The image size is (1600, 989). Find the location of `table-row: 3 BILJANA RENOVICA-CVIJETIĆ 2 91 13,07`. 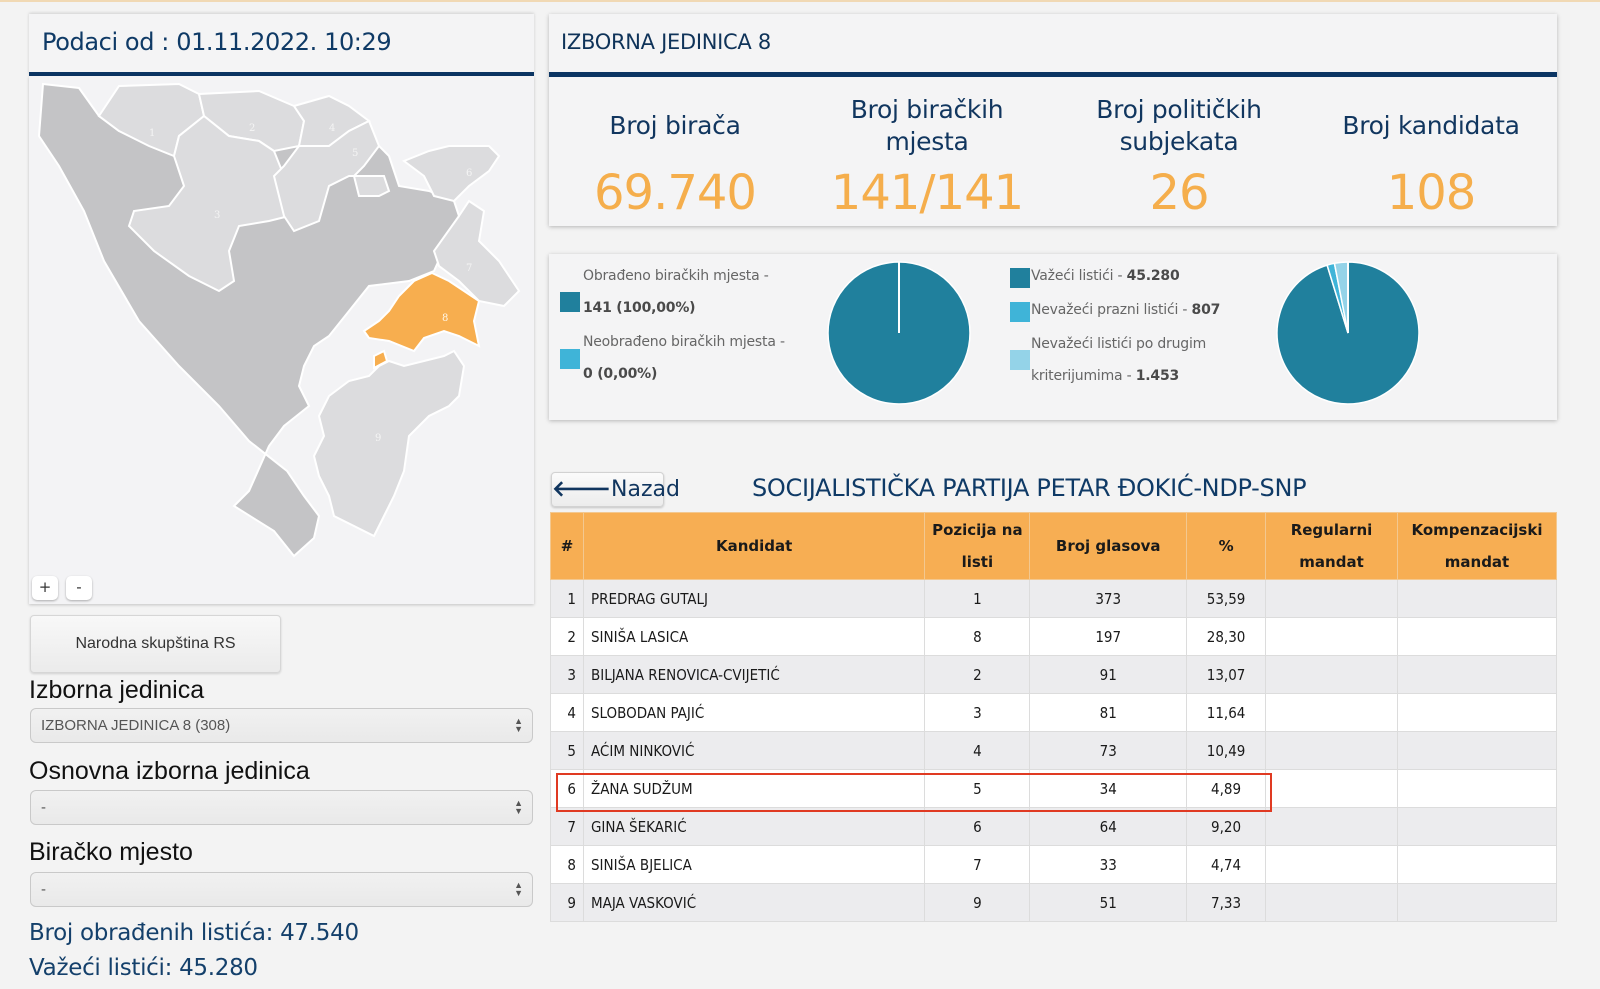

table-row: 3 BILJANA RENOVICA-CVIJETIĆ 2 91 13,07 is located at coordinates (1053, 674).